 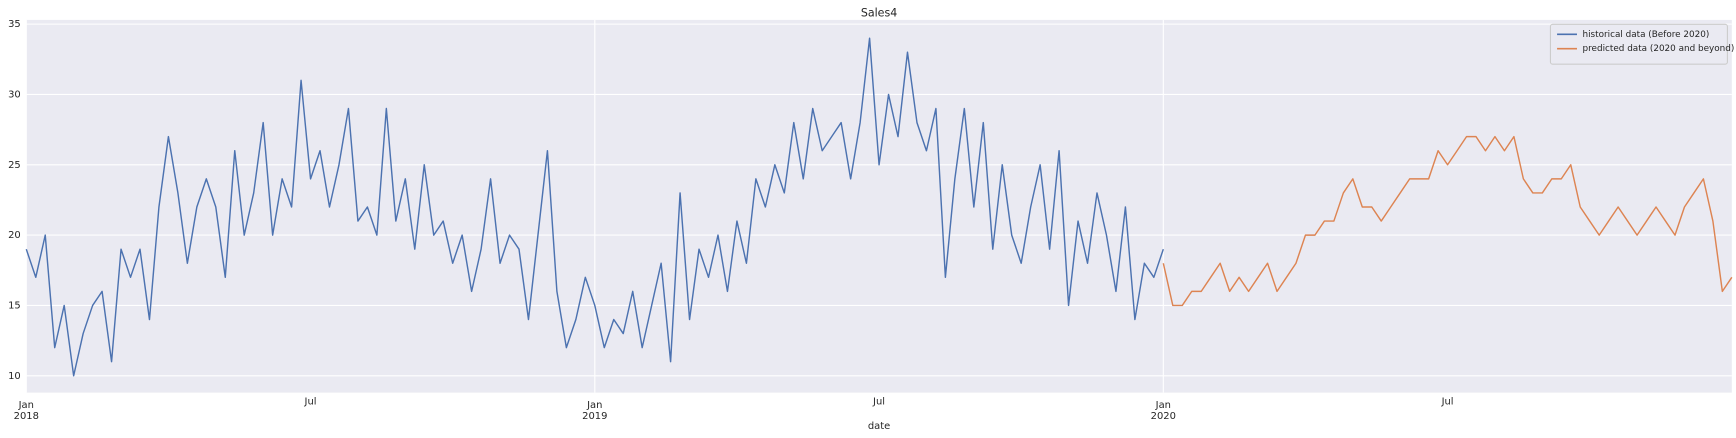 What do you see at coordinates (14, 94) in the screenshot?
I see `y-tick-label: 30` at bounding box center [14, 94].